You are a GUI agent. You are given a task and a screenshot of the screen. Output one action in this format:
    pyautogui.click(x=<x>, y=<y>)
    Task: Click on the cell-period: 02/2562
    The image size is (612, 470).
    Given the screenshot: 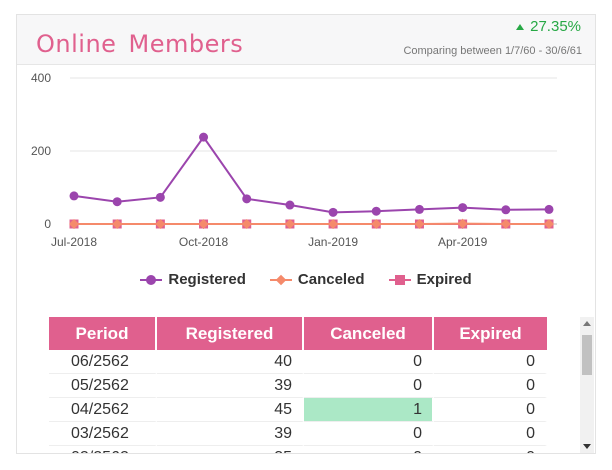 What is the action you would take?
    pyautogui.click(x=103, y=449)
    